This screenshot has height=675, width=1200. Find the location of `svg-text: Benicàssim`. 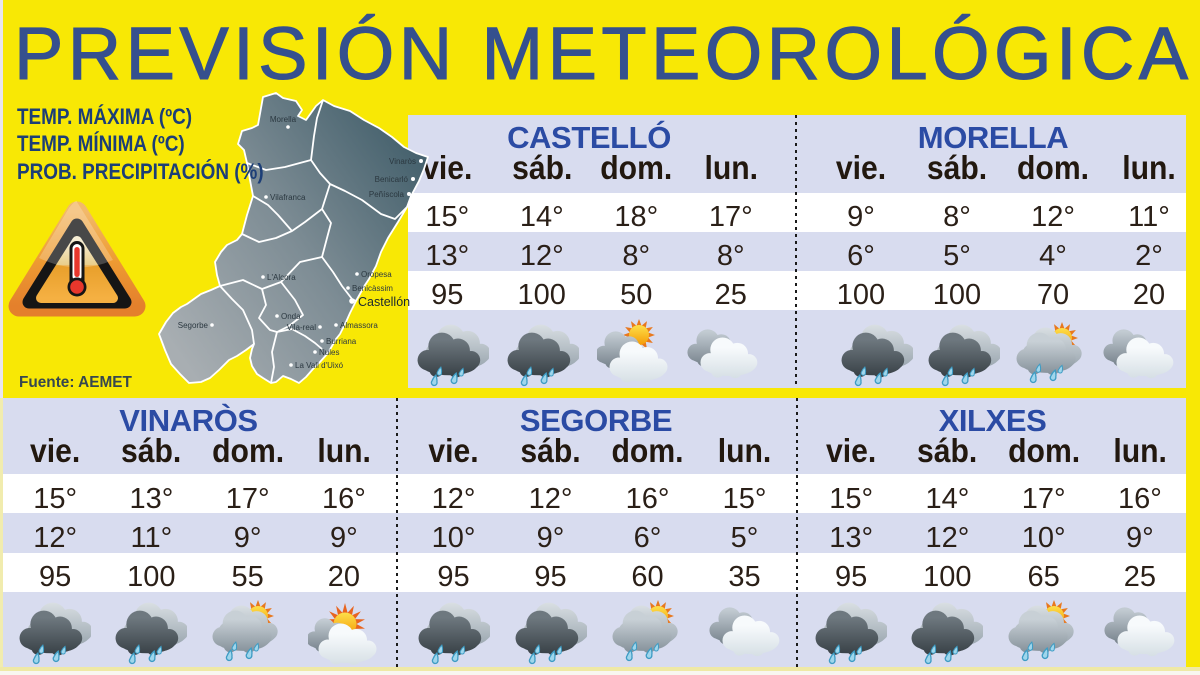

svg-text: Benicàssim is located at coordinates (372, 288).